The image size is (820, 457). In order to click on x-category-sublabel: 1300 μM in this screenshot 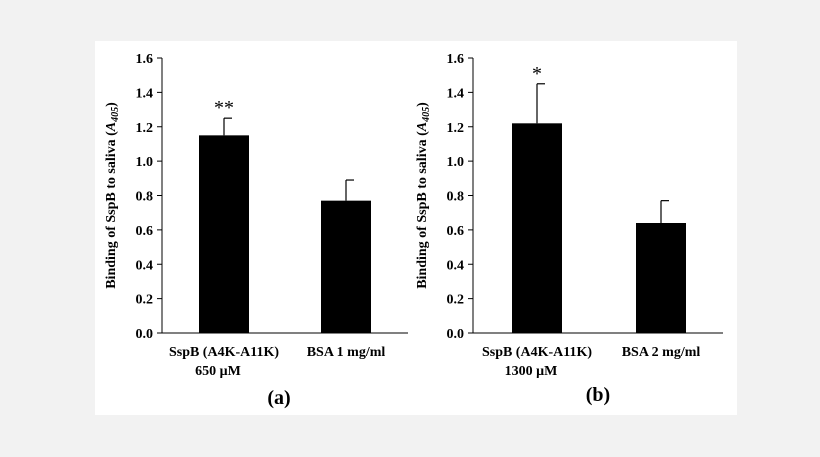, I will do `click(531, 371)`.